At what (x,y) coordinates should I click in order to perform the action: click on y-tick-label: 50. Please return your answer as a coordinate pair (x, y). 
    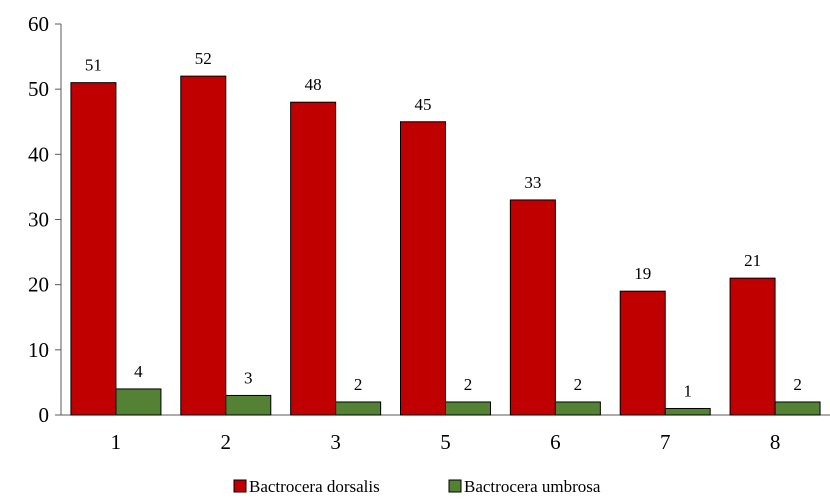
    Looking at the image, I should click on (38, 89).